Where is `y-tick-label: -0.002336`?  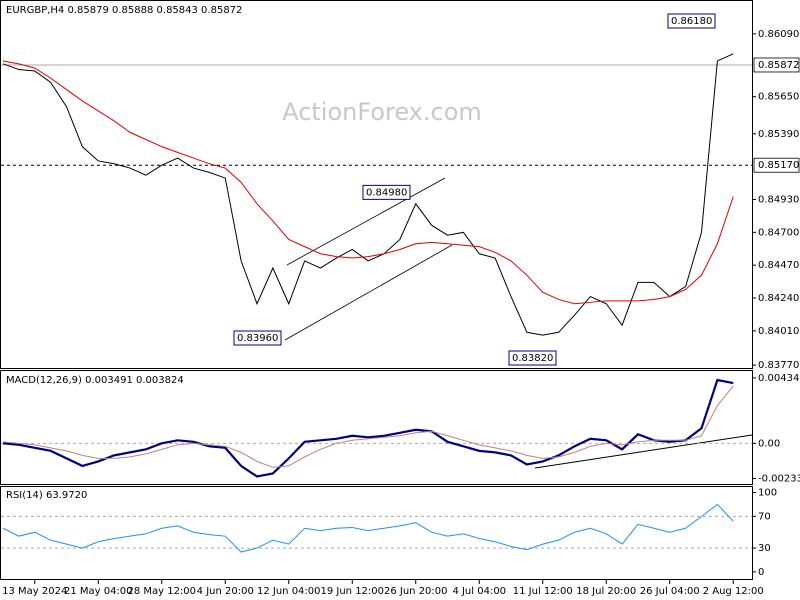
y-tick-label: -0.002336 is located at coordinates (779, 479).